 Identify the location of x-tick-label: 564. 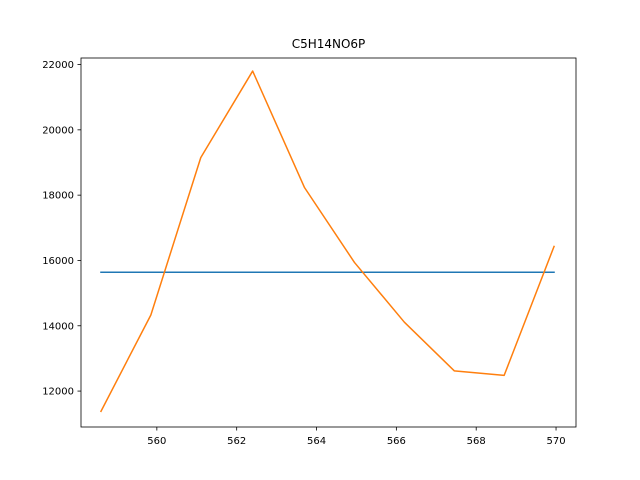
(316, 441).